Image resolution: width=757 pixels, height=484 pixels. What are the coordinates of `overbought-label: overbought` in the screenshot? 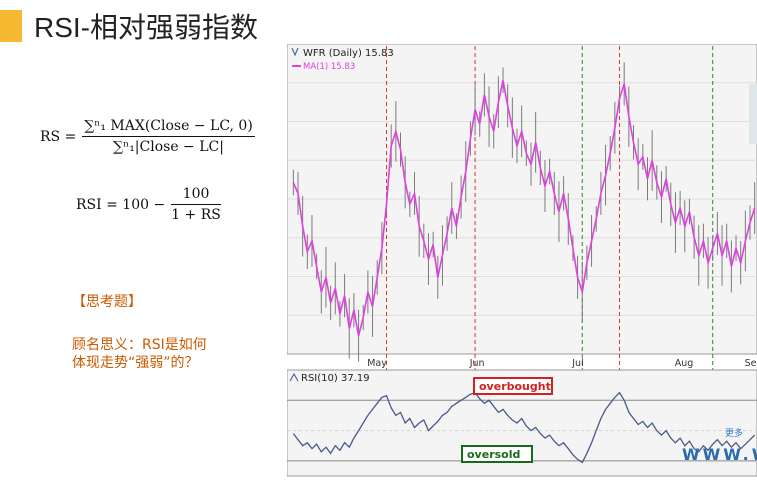 It's located at (515, 386).